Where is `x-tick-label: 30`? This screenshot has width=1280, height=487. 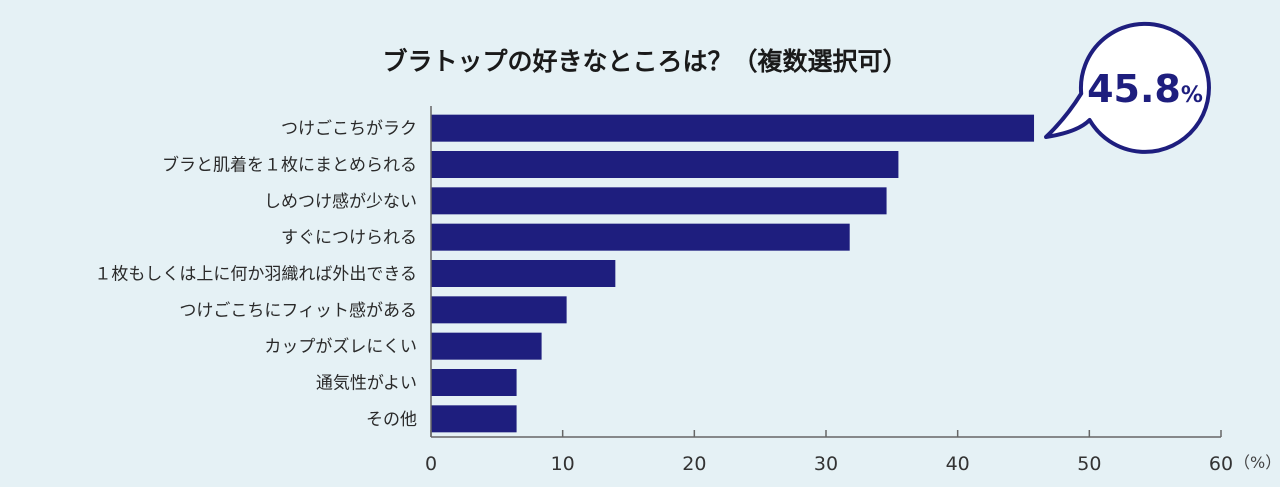
x-tick-label: 30 is located at coordinates (826, 464).